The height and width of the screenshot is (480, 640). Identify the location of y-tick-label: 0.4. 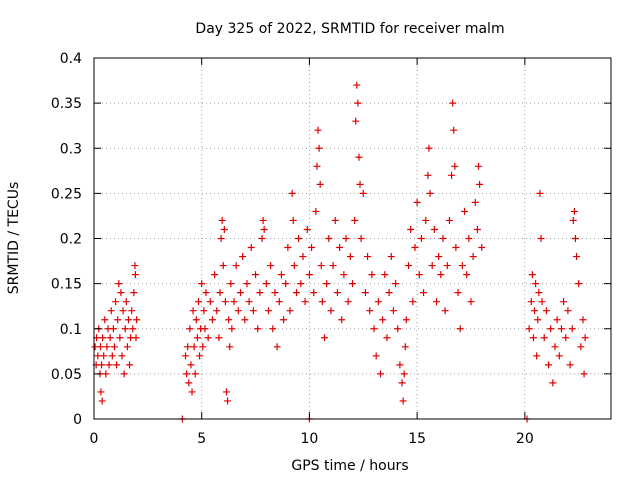
(71, 59).